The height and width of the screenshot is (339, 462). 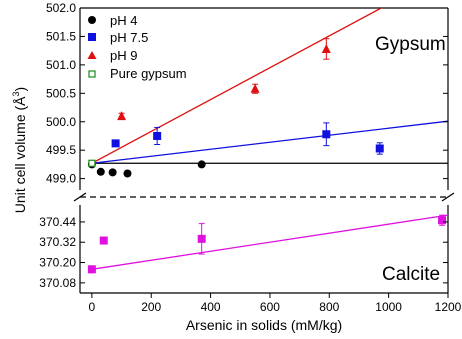 What do you see at coordinates (61, 93) in the screenshot?
I see `y-tick-label-top-3: 500.5` at bounding box center [61, 93].